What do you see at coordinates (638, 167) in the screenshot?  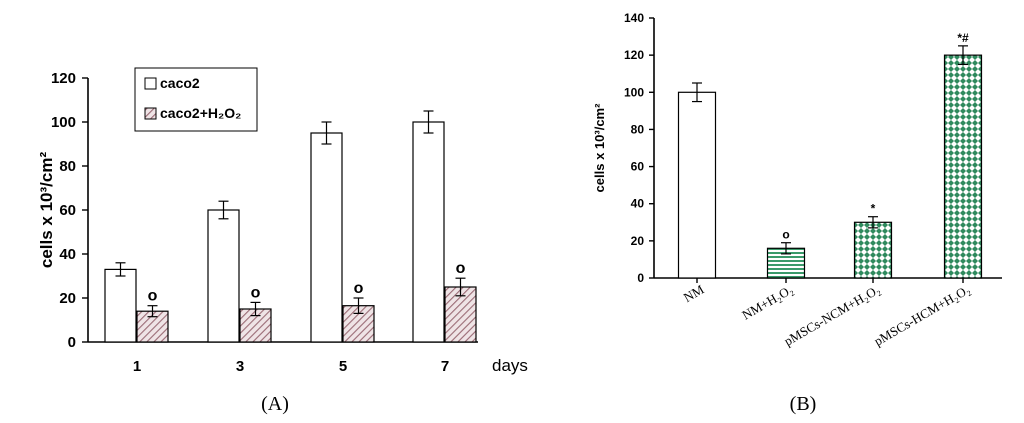 I see `chart-b-y-tick-label: 60` at bounding box center [638, 167].